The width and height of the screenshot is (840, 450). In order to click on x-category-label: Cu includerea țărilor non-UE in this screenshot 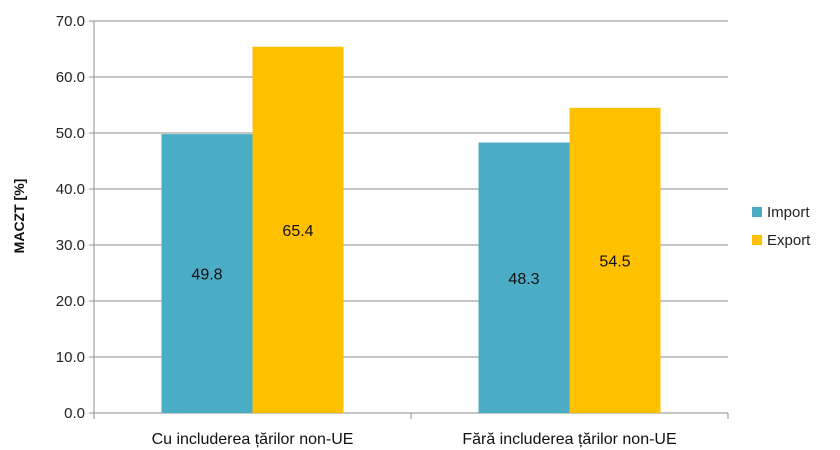, I will do `click(253, 439)`.